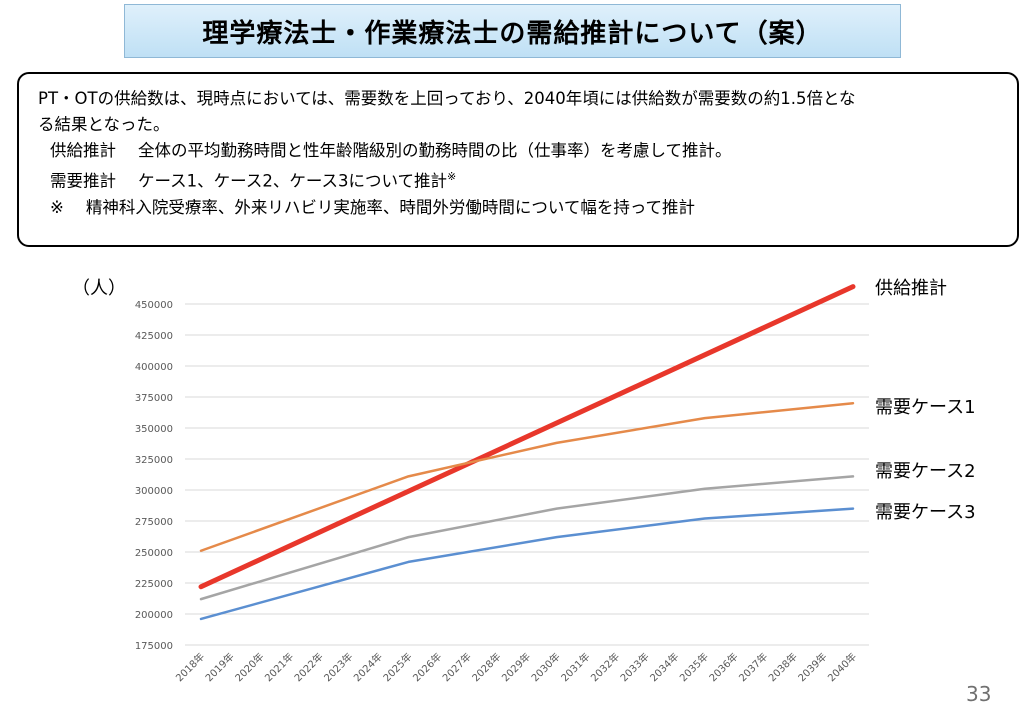 The width and height of the screenshot is (1024, 721). Describe the element at coordinates (249, 667) in the screenshot. I see `x-tick-label: 2020年` at that location.